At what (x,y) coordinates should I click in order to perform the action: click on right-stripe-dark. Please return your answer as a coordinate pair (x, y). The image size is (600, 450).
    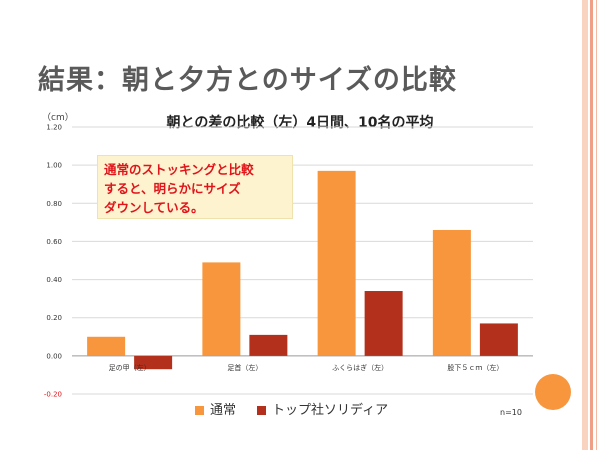
    Looking at the image, I should click on (591, 225).